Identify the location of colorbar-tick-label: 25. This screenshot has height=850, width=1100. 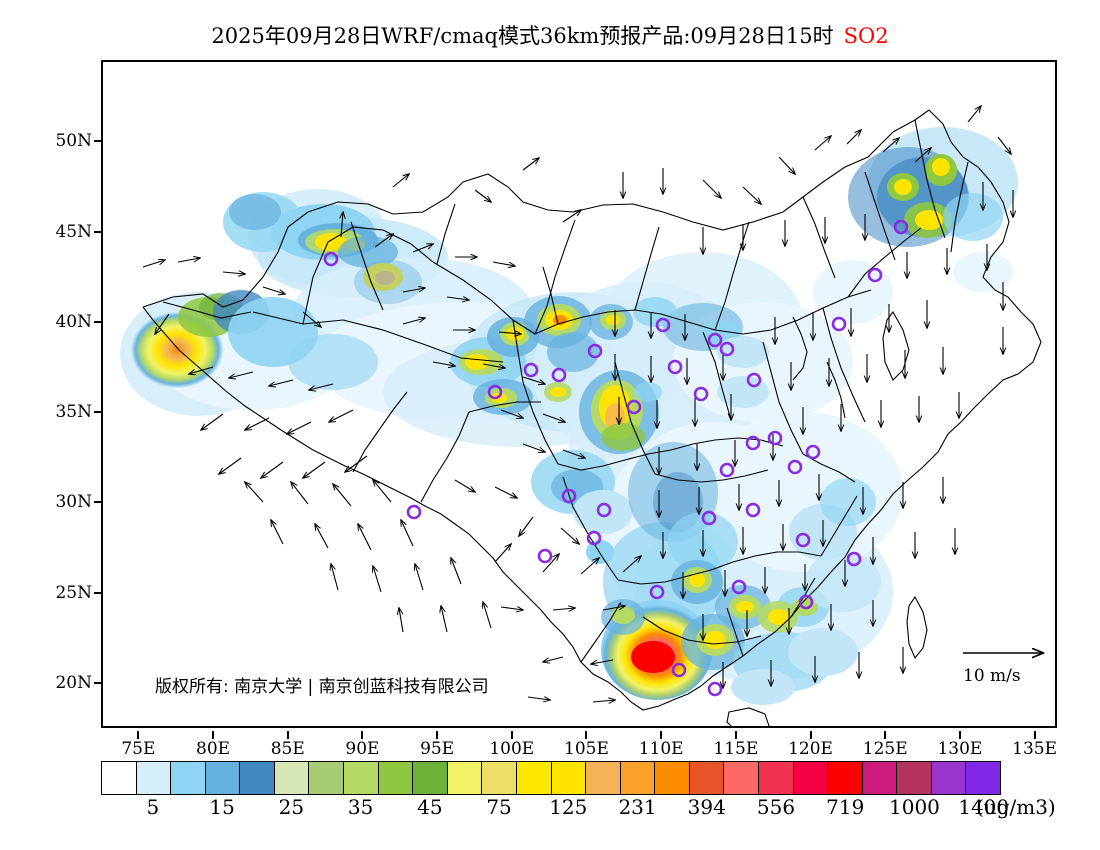
(291, 807).